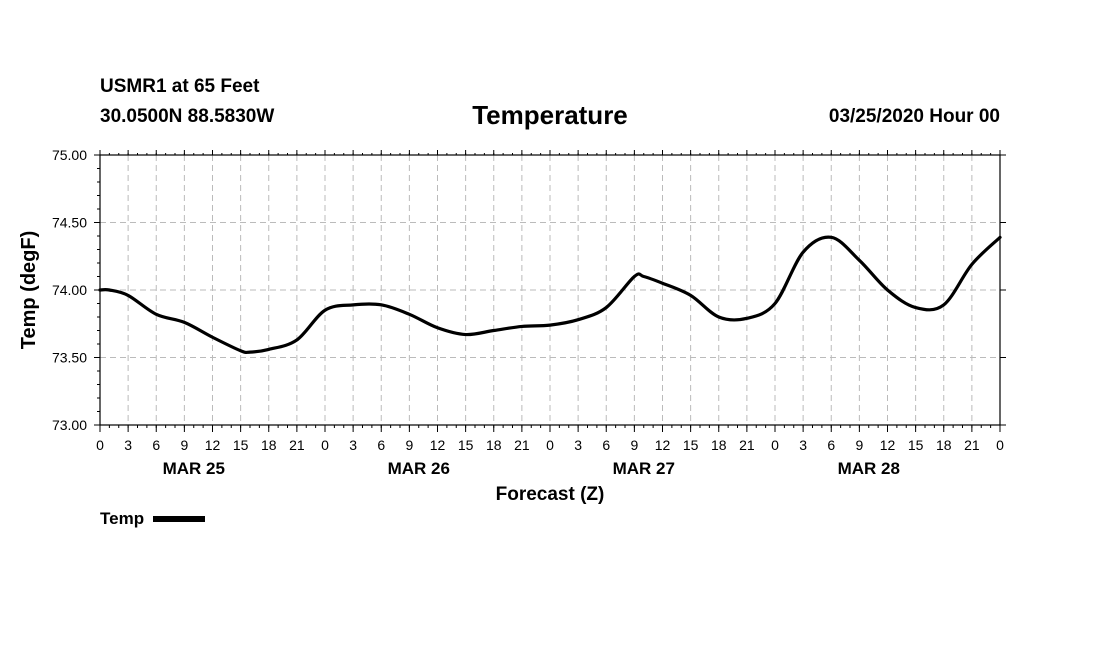 The image size is (1100, 650). What do you see at coordinates (550, 494) in the screenshot?
I see `x-axis-title: Forecast (Z)` at bounding box center [550, 494].